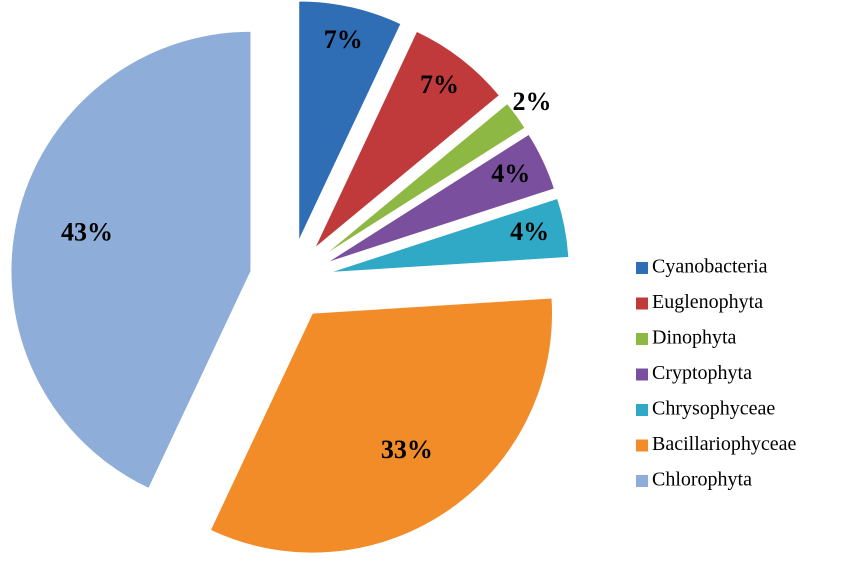 This screenshot has height=563, width=847. What do you see at coordinates (407, 449) in the screenshot?
I see `slice-label: 33%` at bounding box center [407, 449].